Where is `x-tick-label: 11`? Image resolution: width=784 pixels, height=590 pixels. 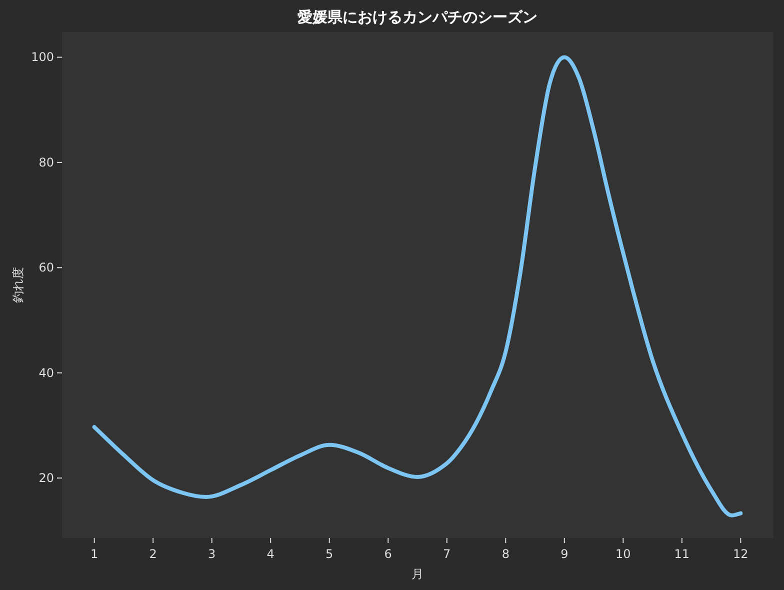 x-tick-label: 11 is located at coordinates (682, 554).